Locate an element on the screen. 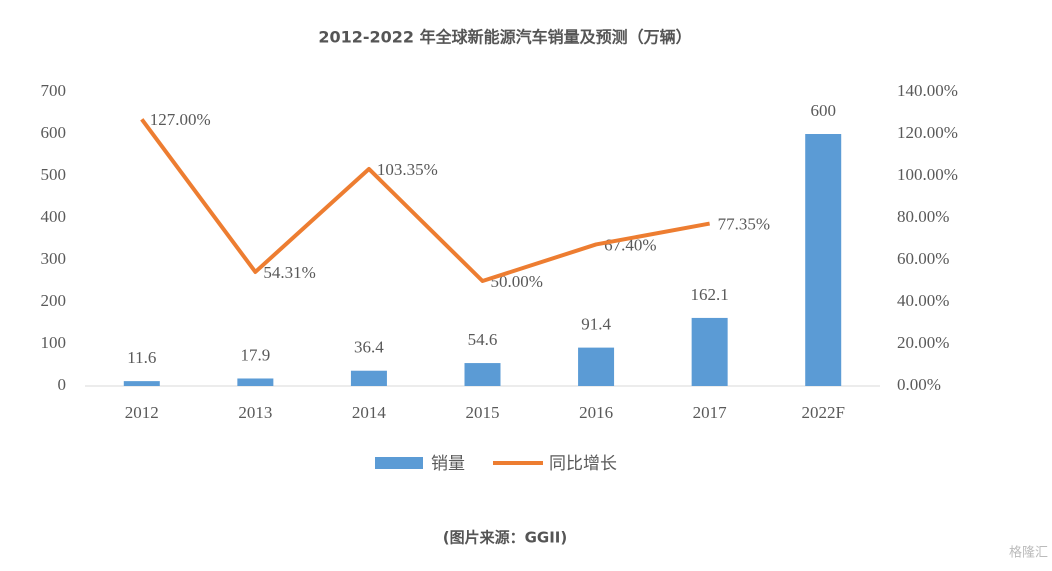  y2-tick-label: 80.00% is located at coordinates (923, 216).